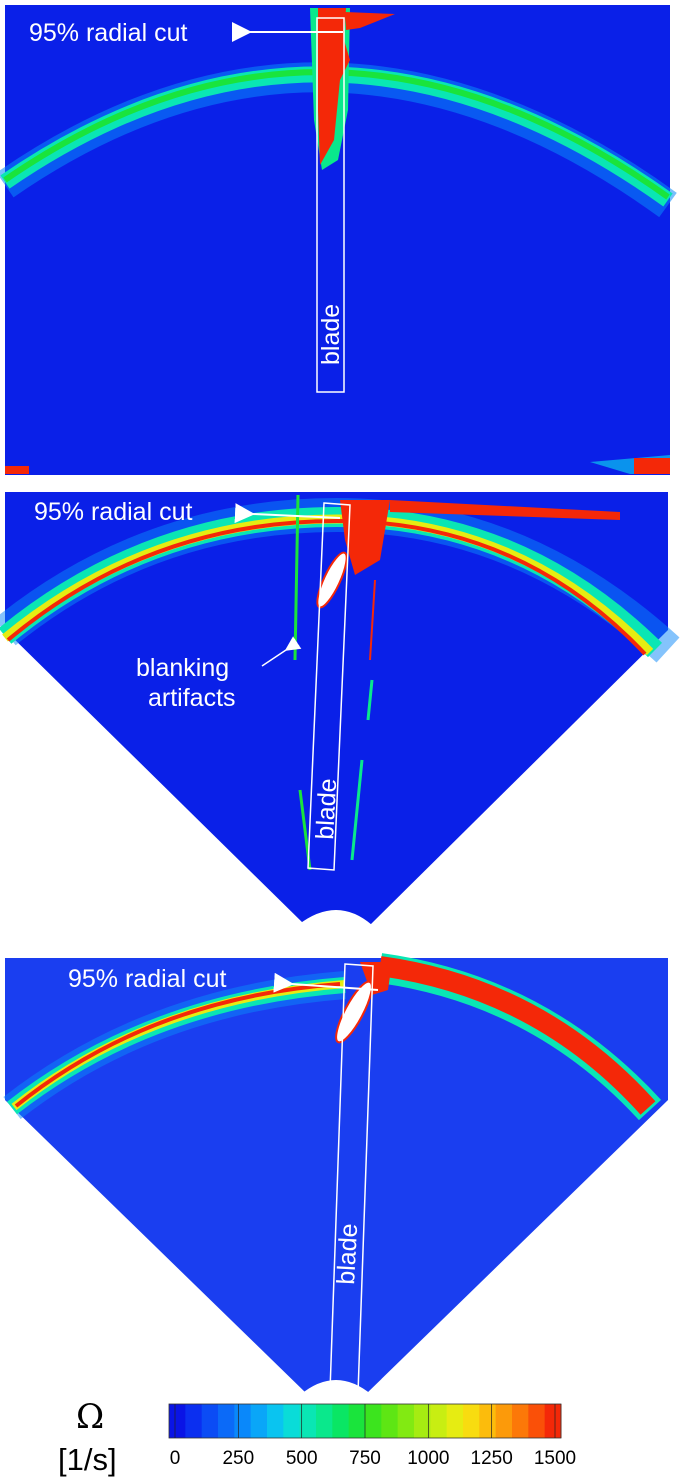  What do you see at coordinates (147, 979) in the screenshot?
I see `panel-3-cut-label: 95% radial cut` at bounding box center [147, 979].